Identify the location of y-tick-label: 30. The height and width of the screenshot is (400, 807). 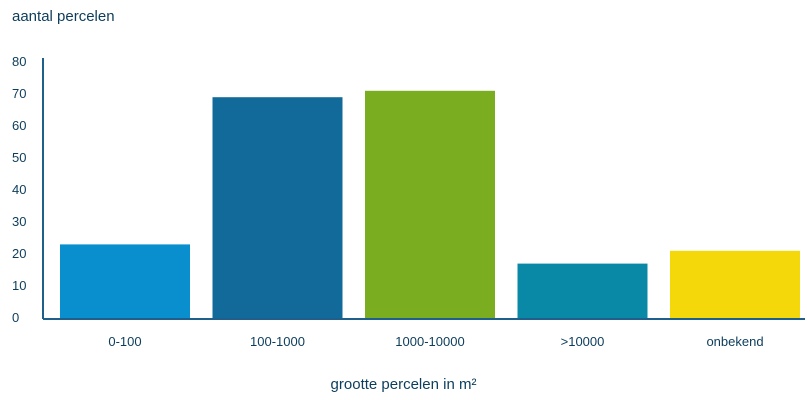
(19, 221).